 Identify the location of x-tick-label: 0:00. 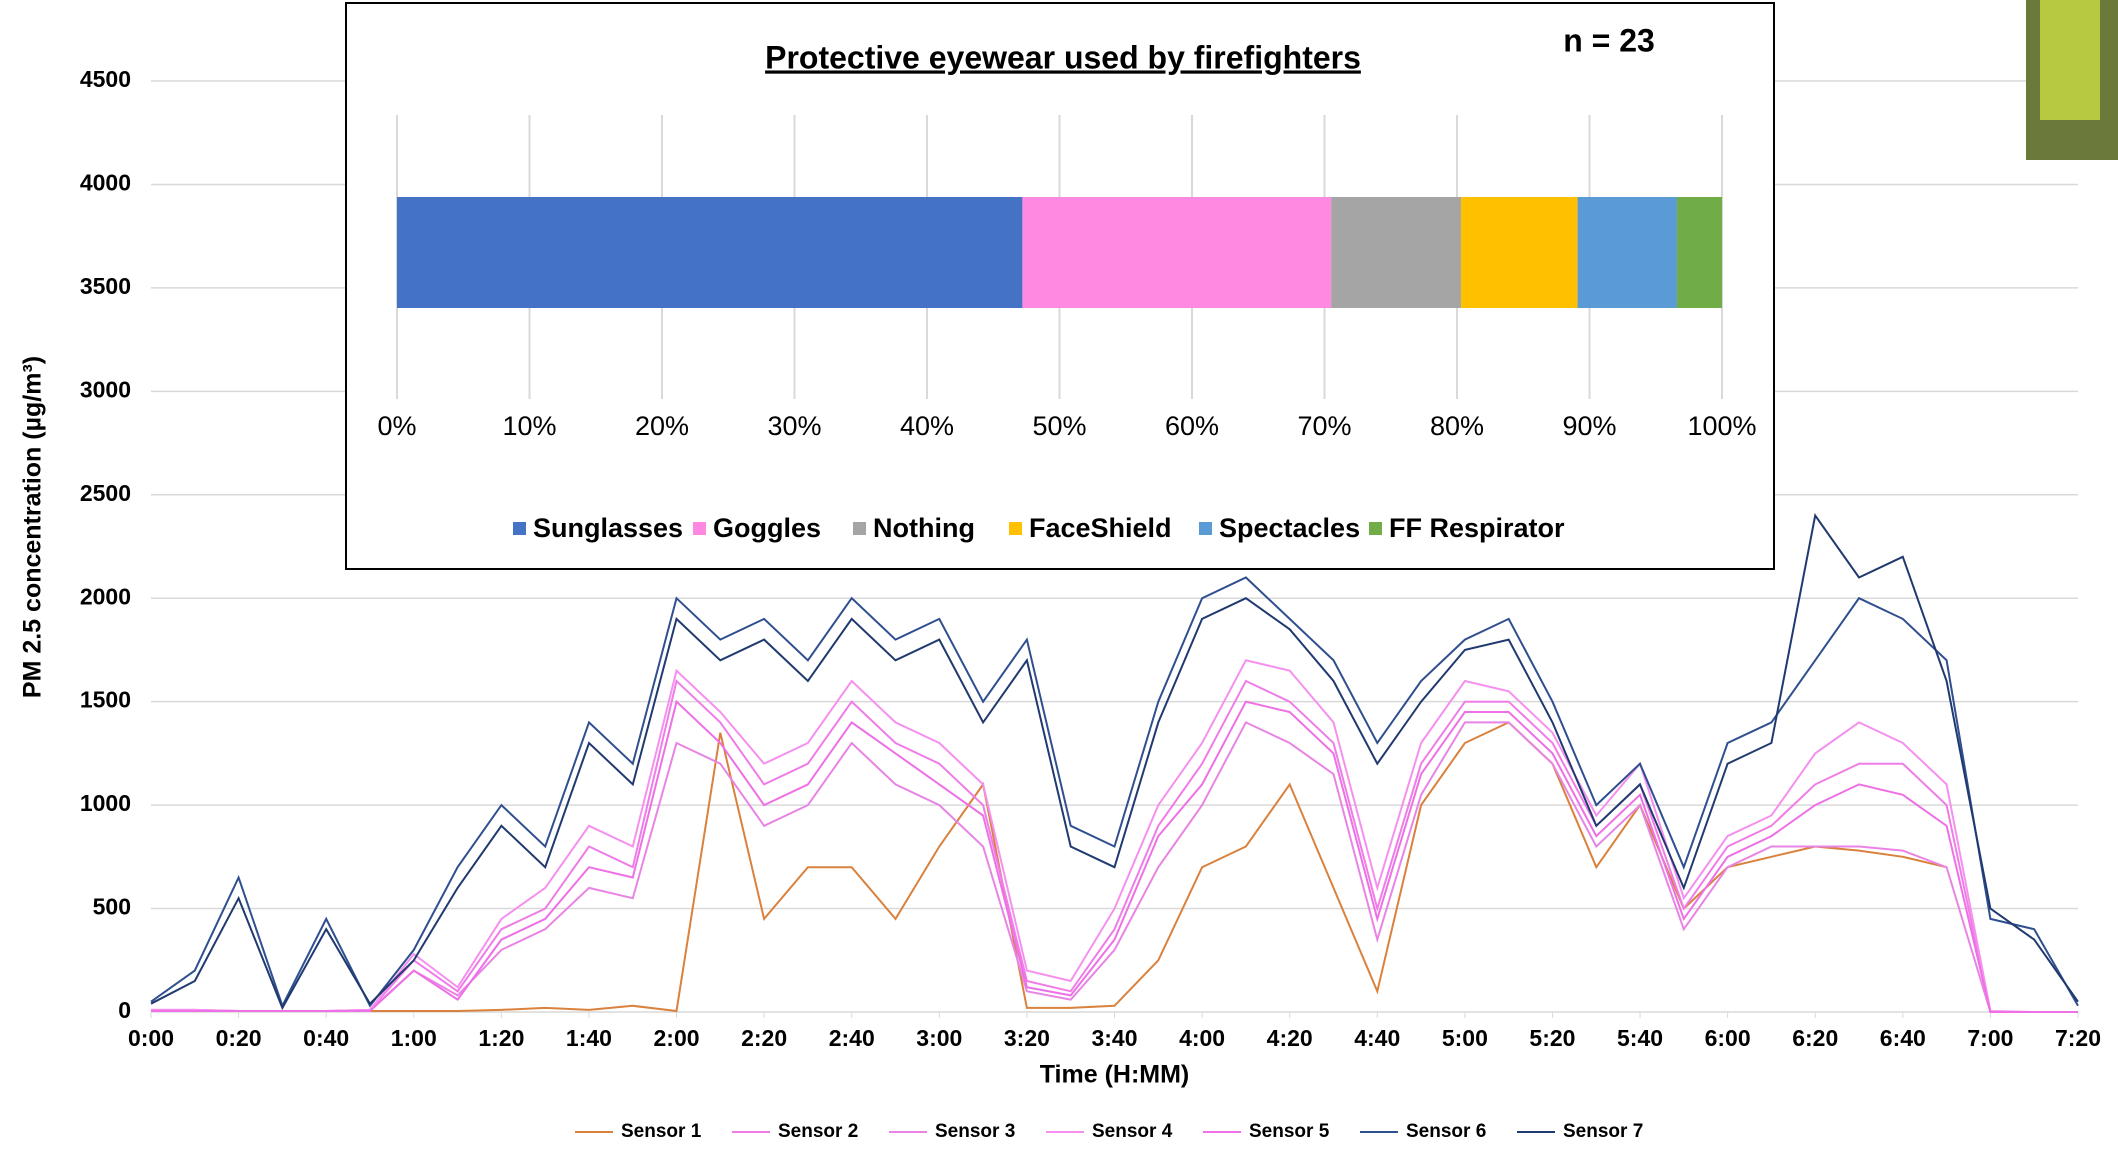
(151, 1038).